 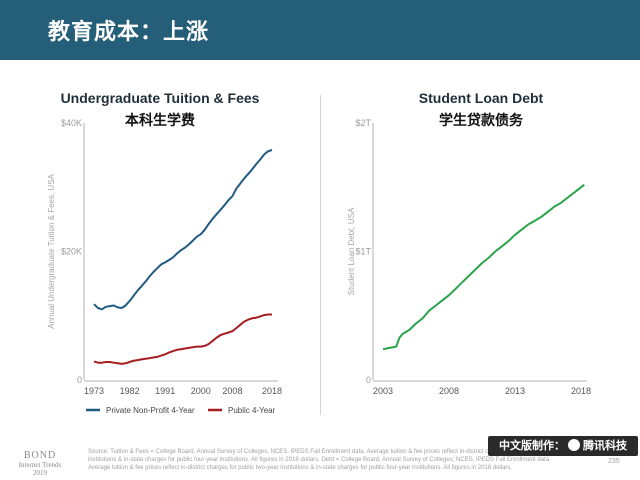 What do you see at coordinates (160, 98) in the screenshot?
I see `left-chart-title: Undergraduate Tuition & Fees` at bounding box center [160, 98].